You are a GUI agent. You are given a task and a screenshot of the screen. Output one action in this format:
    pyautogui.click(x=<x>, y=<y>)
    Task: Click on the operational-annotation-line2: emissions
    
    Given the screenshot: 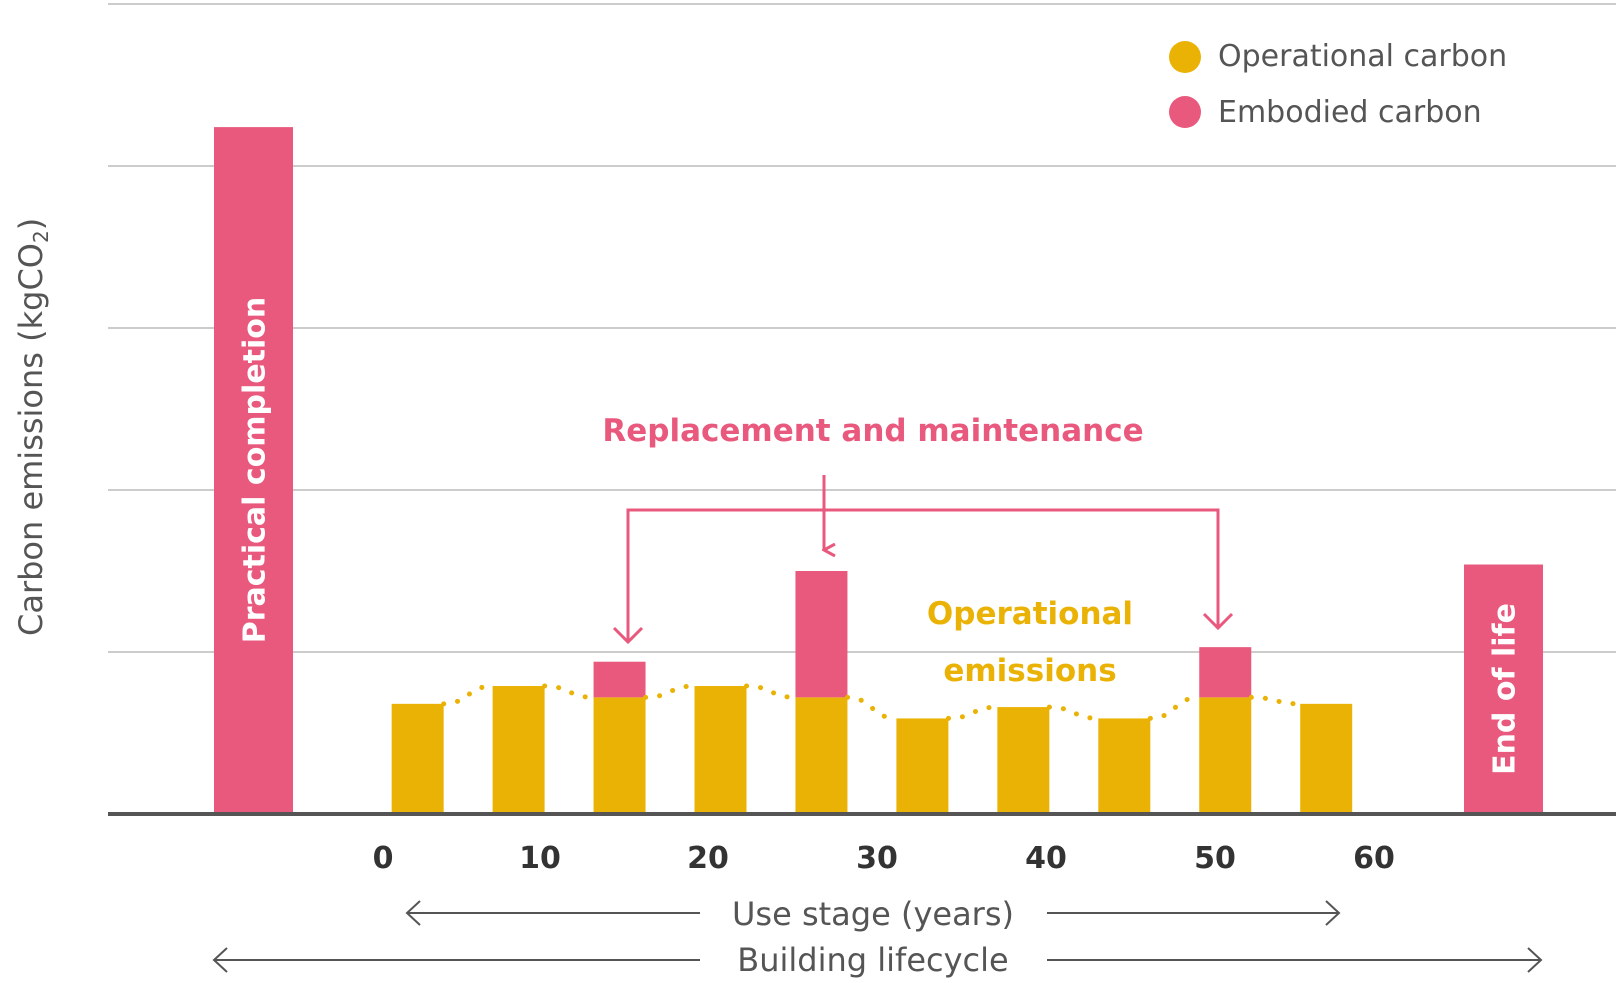 What is the action you would take?
    pyautogui.click(x=1029, y=671)
    